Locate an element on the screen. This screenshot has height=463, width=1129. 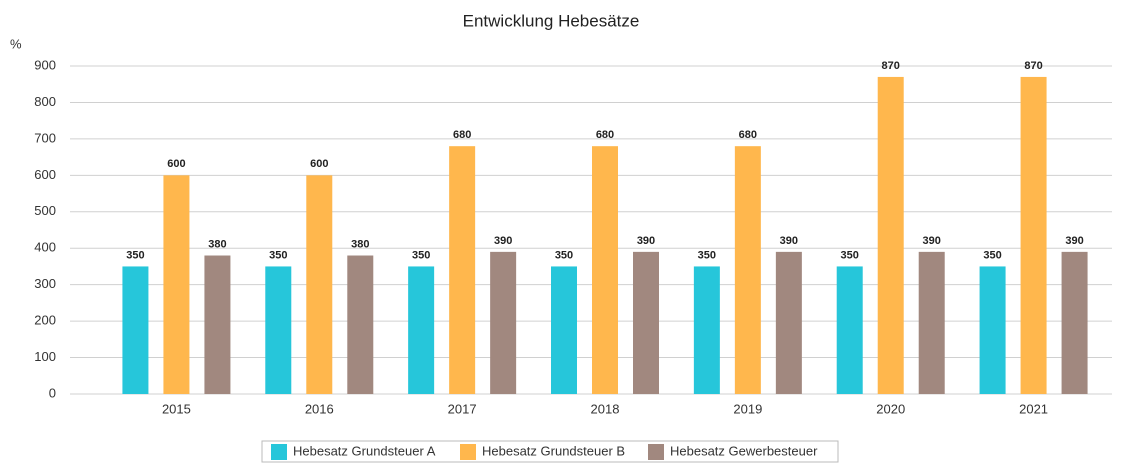
legend-label: Hebesatz Grundsteuer A is located at coordinates (364, 450).